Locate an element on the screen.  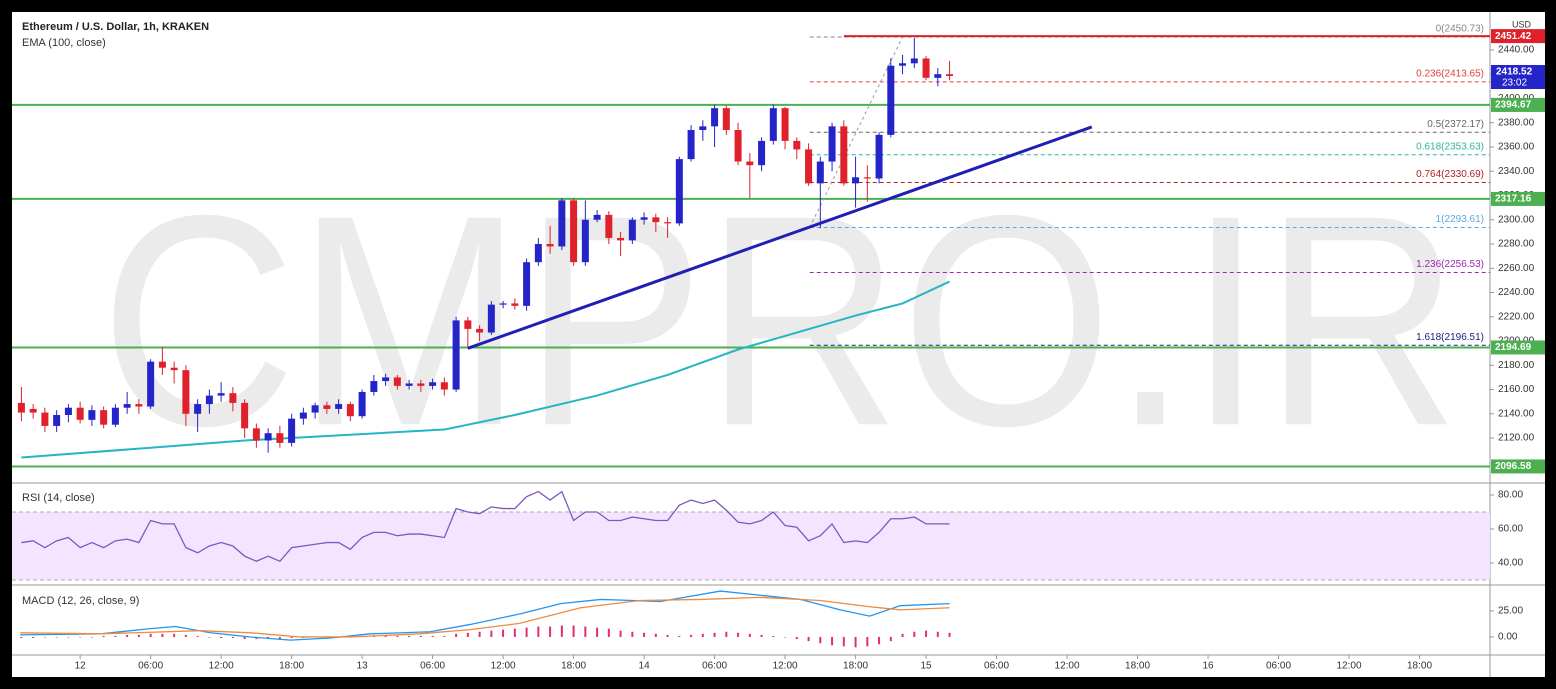
x-tick-label: 15 is located at coordinates (926, 666).